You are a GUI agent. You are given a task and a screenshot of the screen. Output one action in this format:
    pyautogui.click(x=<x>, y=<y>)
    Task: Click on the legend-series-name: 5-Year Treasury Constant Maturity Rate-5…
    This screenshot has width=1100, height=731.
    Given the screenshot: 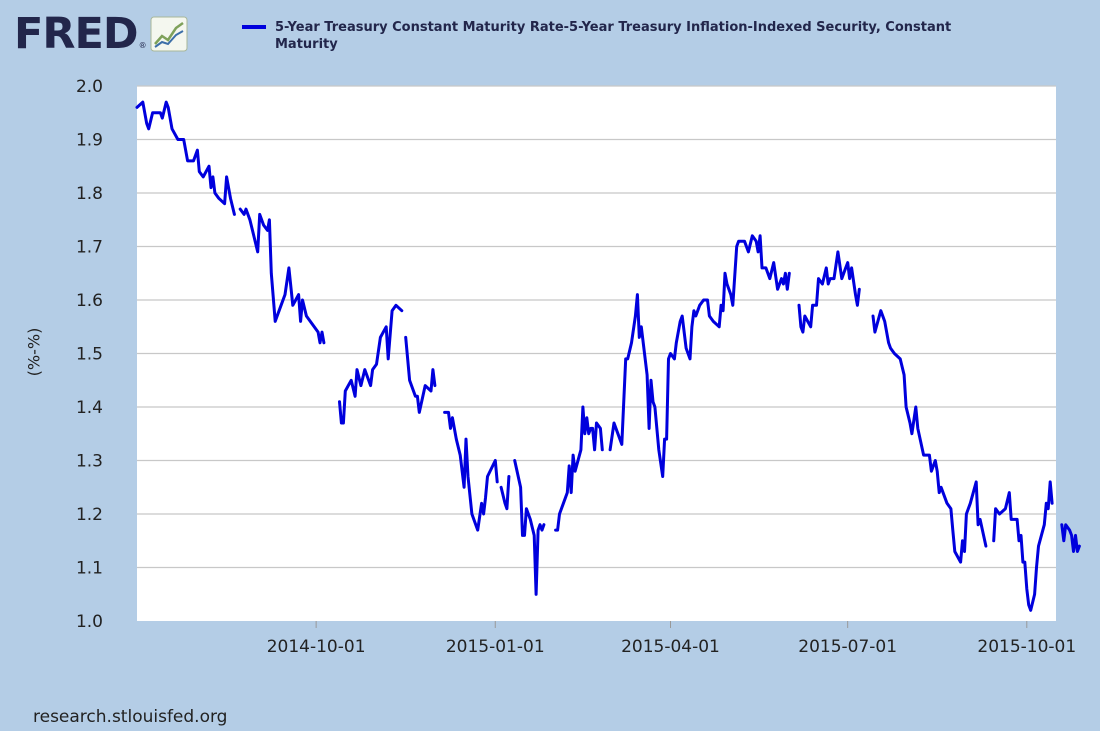 What is the action you would take?
    pyautogui.click(x=613, y=36)
    